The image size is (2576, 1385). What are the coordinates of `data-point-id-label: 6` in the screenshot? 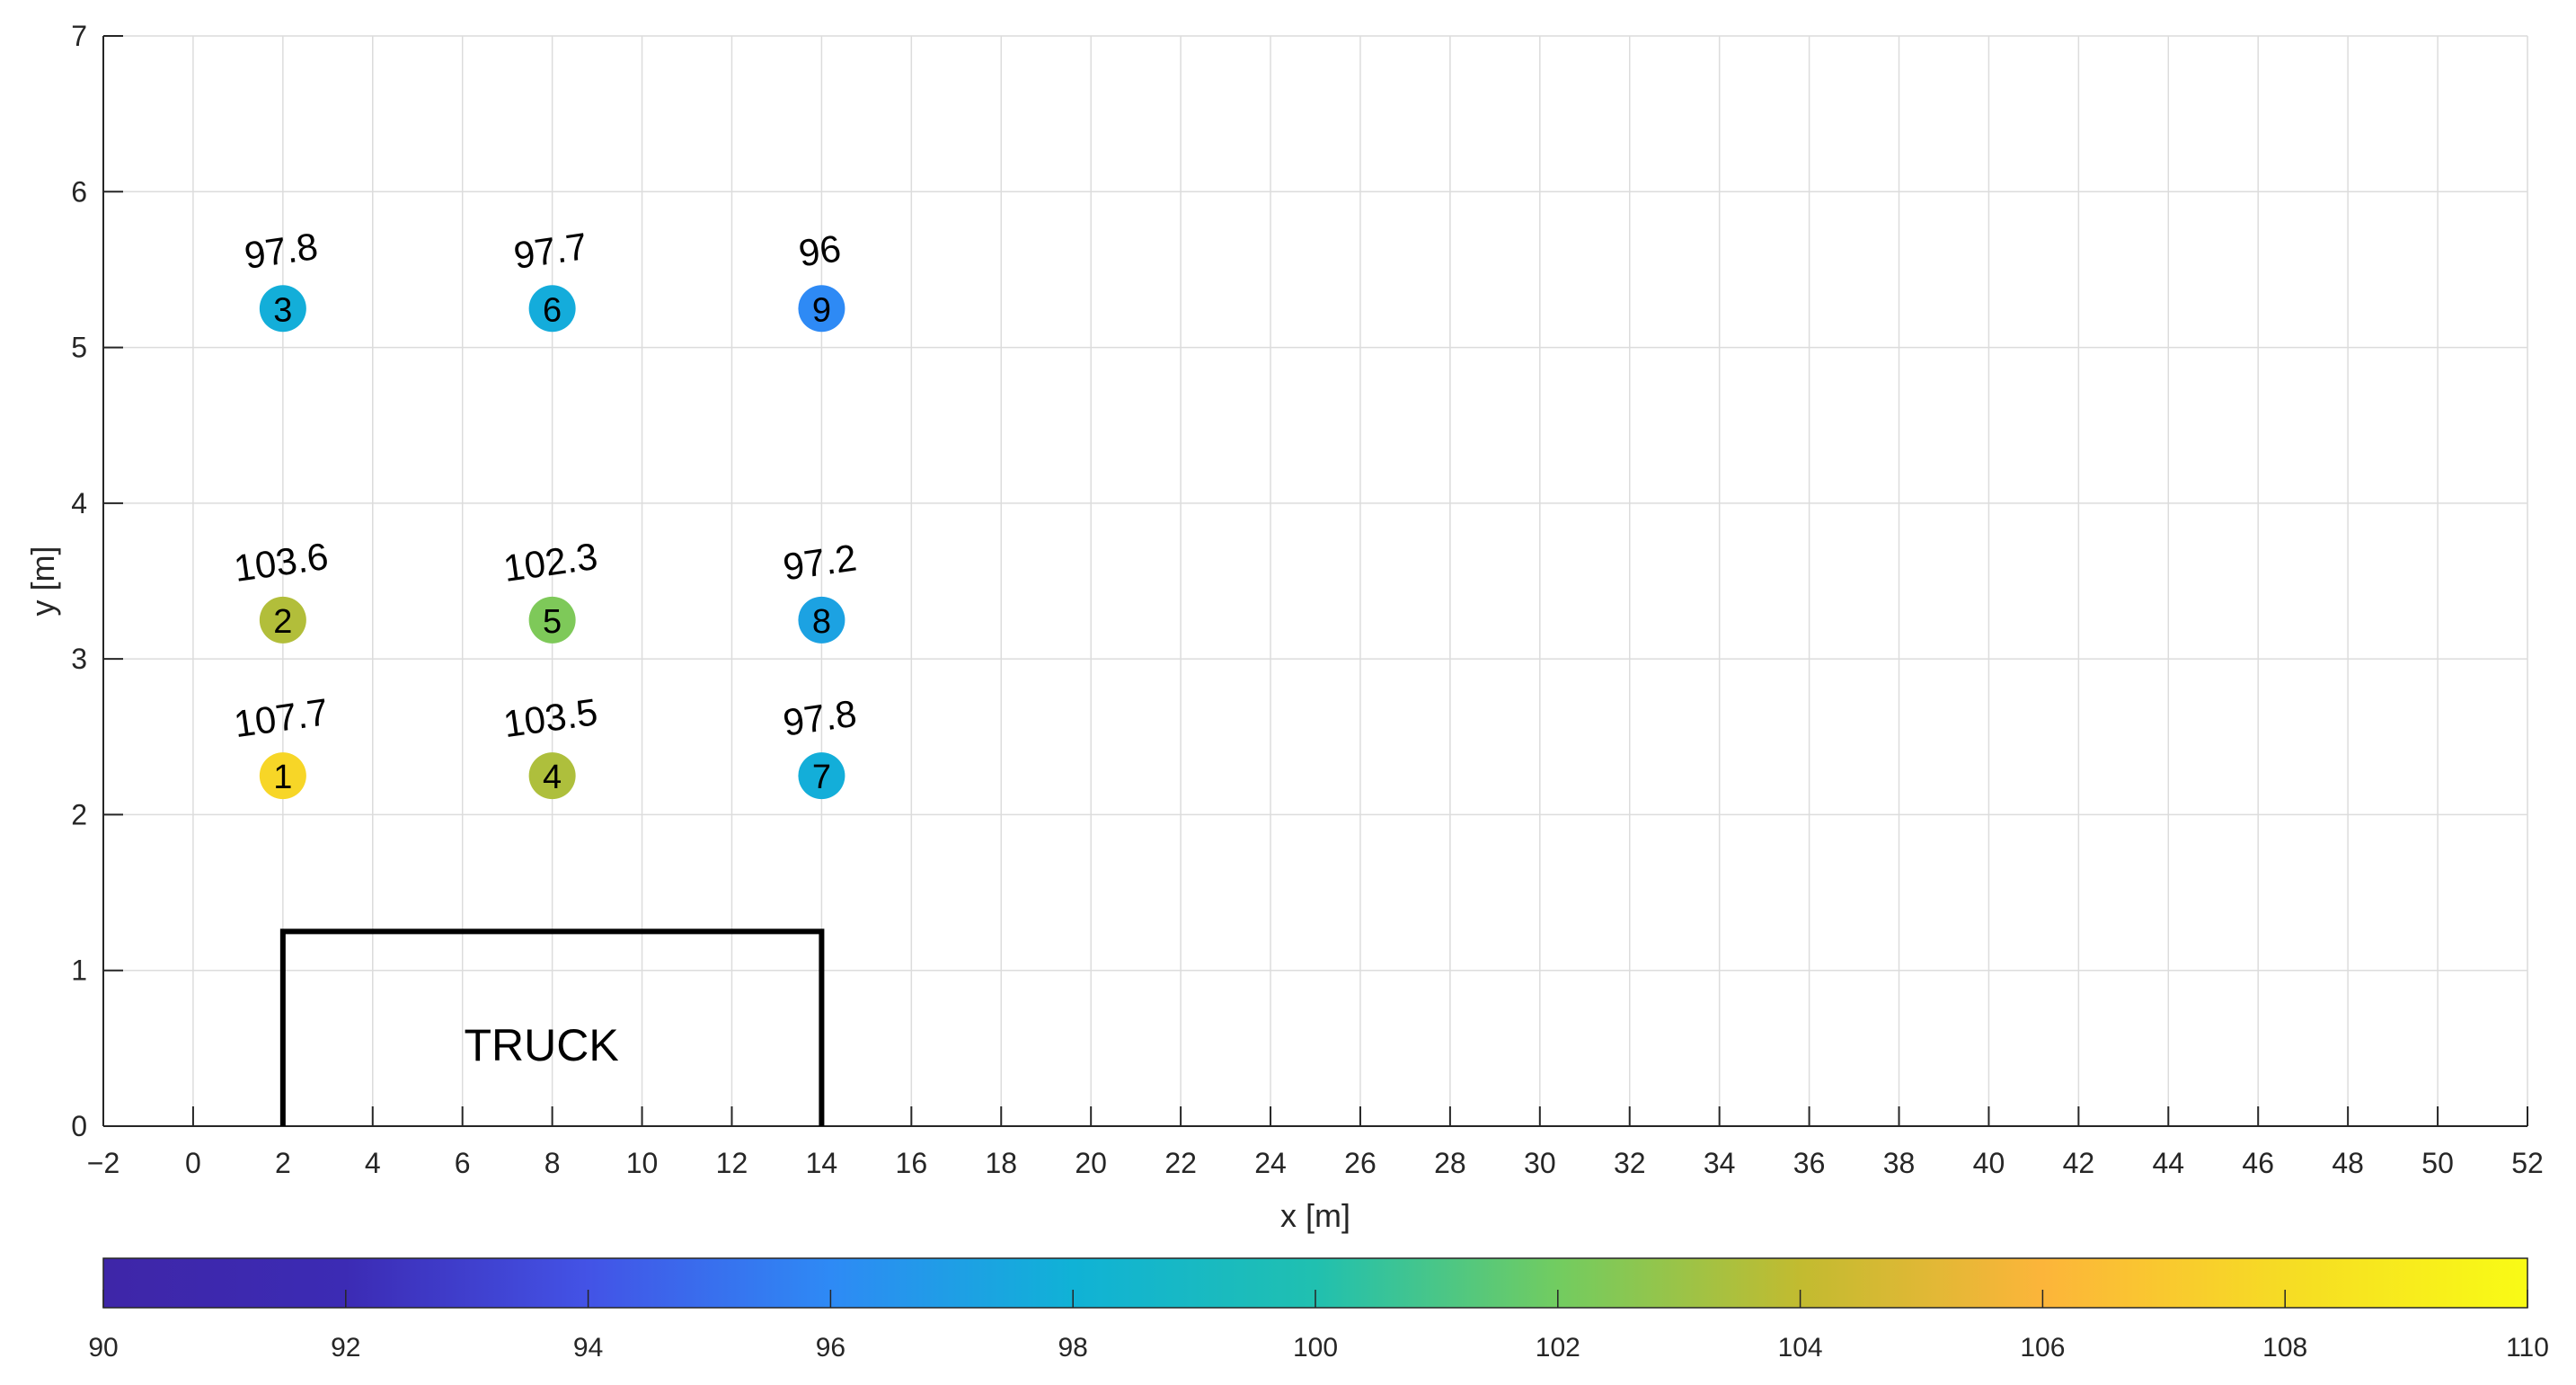 It's located at (552, 310).